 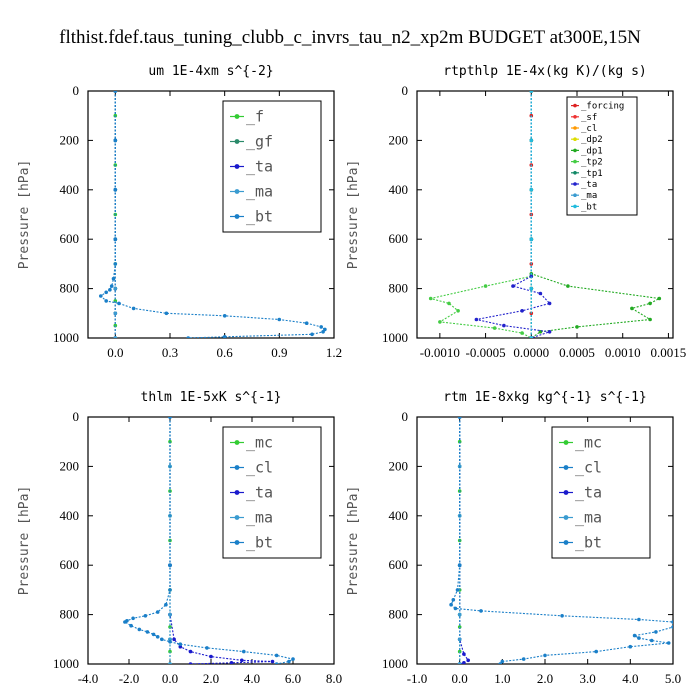 What do you see at coordinates (255, 117) in the screenshot?
I see `legend-label: _f` at bounding box center [255, 117].